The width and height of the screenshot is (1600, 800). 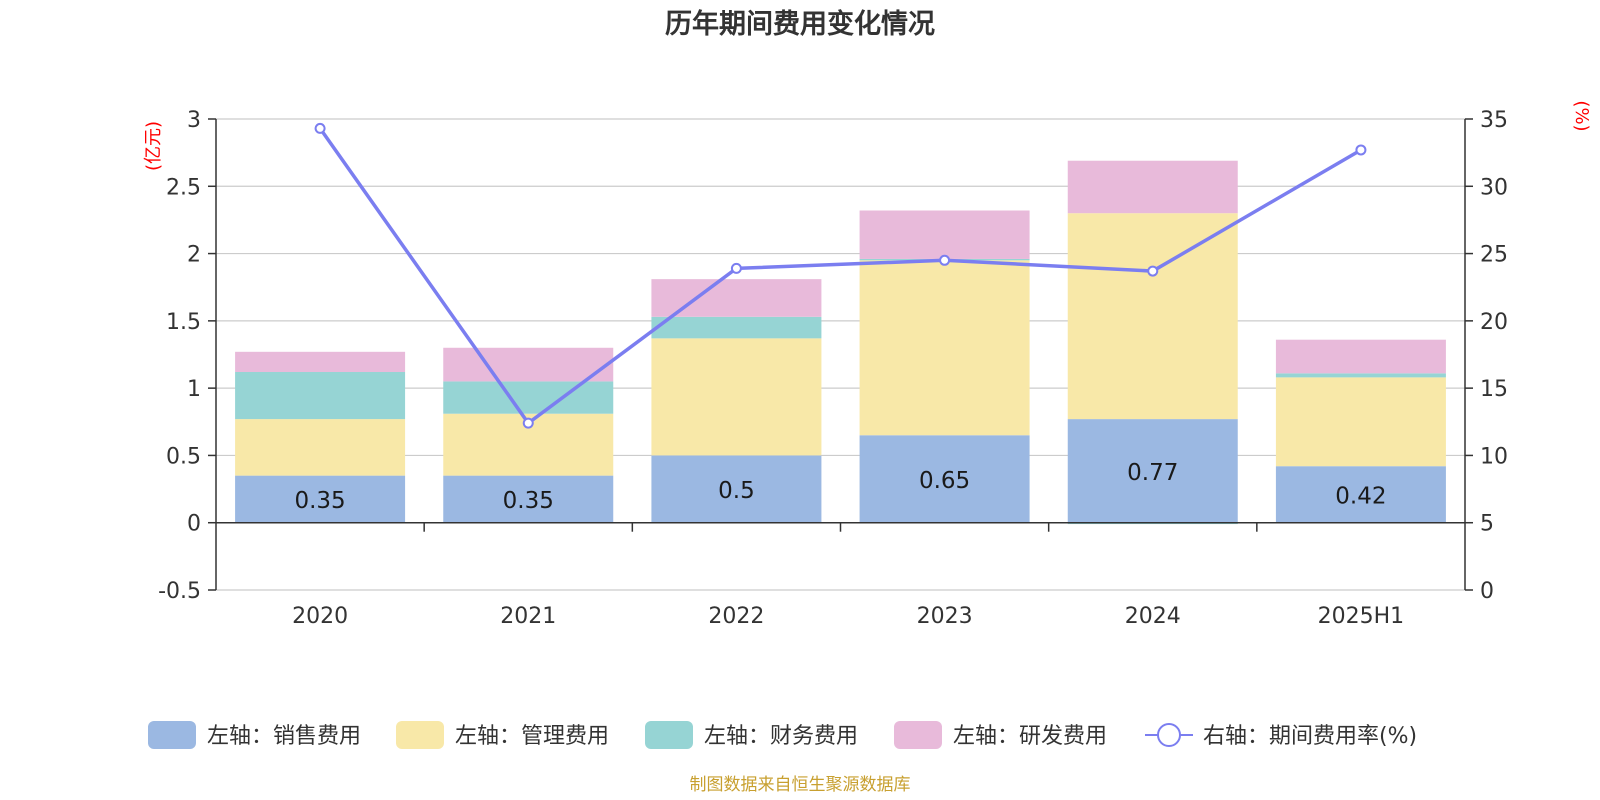 What do you see at coordinates (194, 389) in the screenshot?
I see `left-axis-tick-label: 1` at bounding box center [194, 389].